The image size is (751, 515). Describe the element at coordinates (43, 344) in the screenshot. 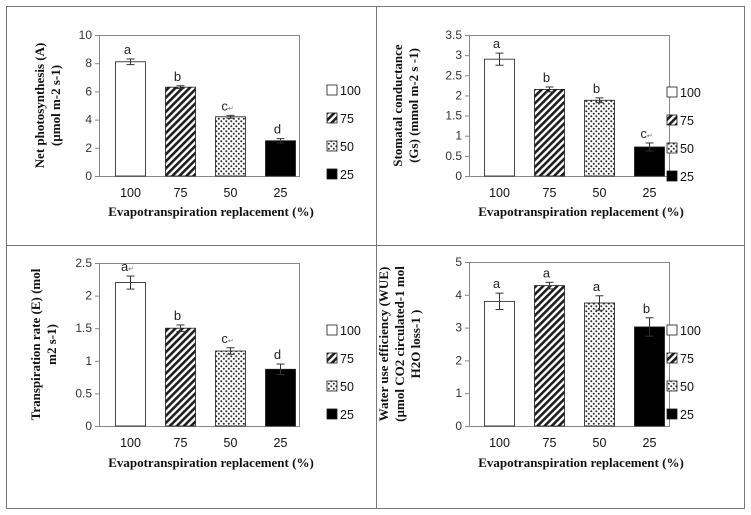

I see `y-axis-title: Transpiration rate (E) (molm2 s-1)` at that location.